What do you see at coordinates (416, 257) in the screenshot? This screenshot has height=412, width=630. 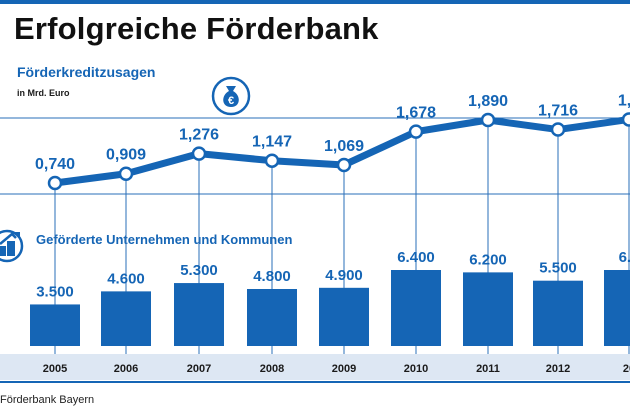 I see `bar-value-label: 6.400` at bounding box center [416, 257].